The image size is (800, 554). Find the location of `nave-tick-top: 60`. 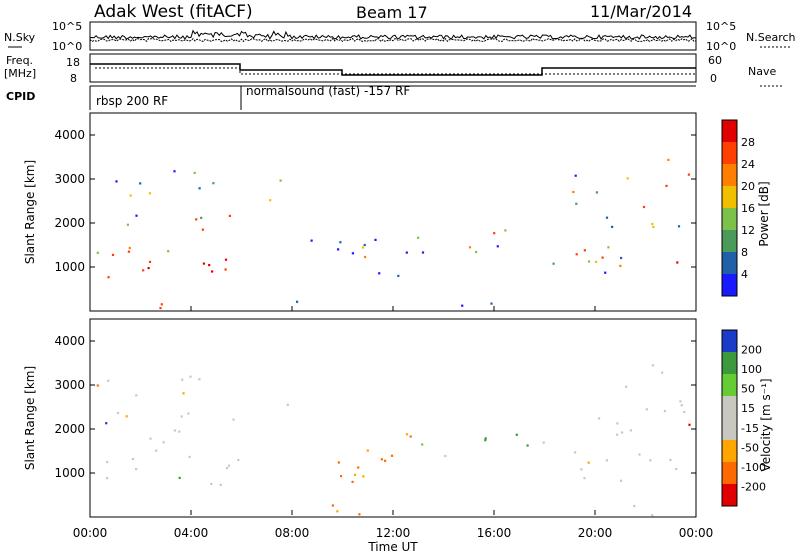

nave-tick-top: 60 is located at coordinates (715, 60).